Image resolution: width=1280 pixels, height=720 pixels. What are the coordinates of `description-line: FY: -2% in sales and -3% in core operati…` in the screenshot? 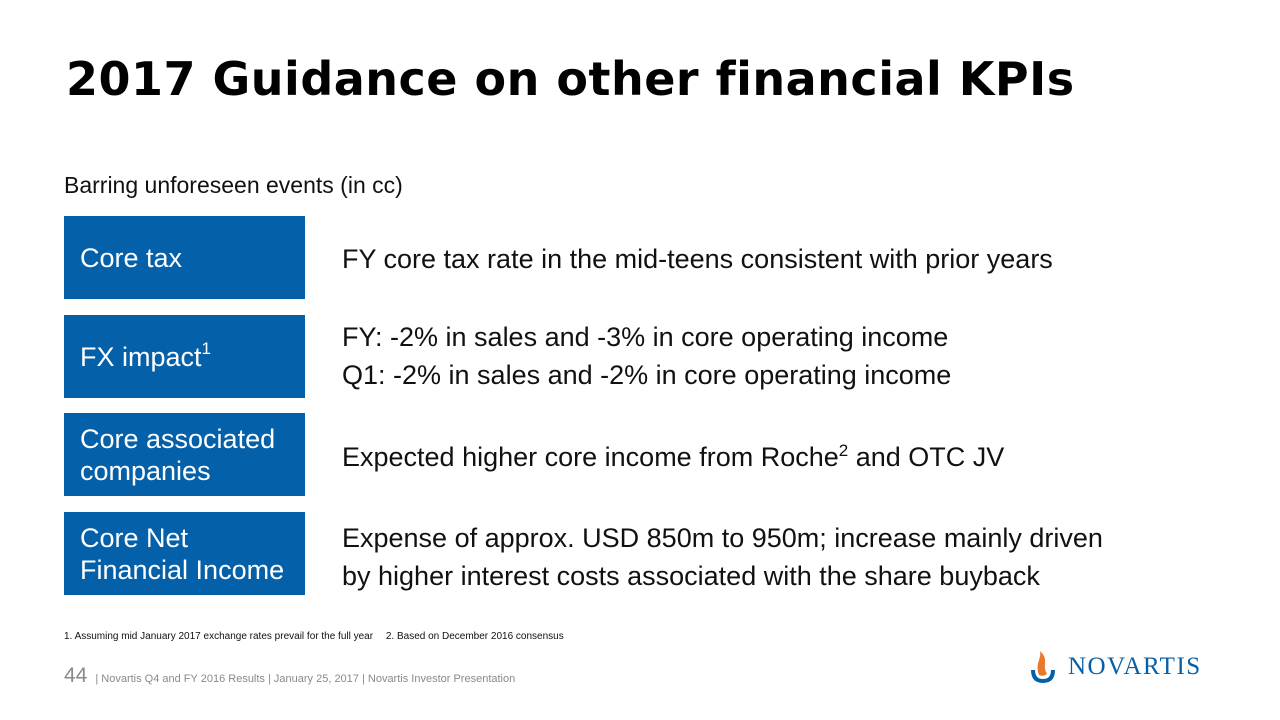 It's located at (645, 337).